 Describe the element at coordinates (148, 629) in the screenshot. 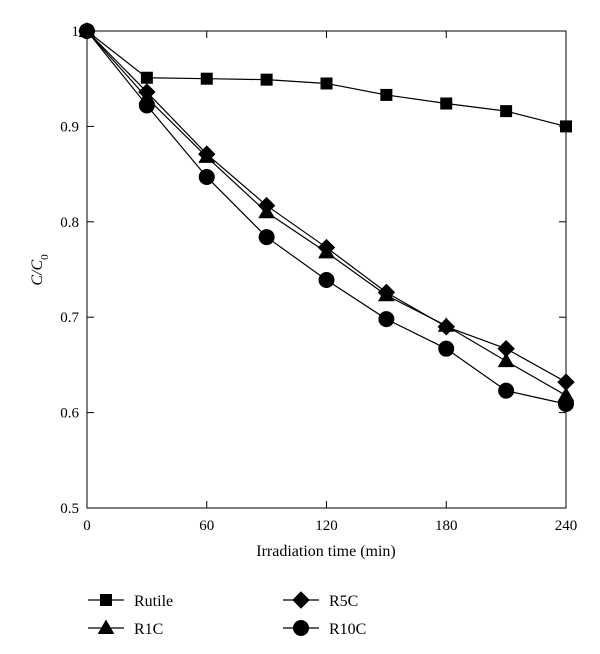

I see `legend-label-r1c: R1C` at that location.